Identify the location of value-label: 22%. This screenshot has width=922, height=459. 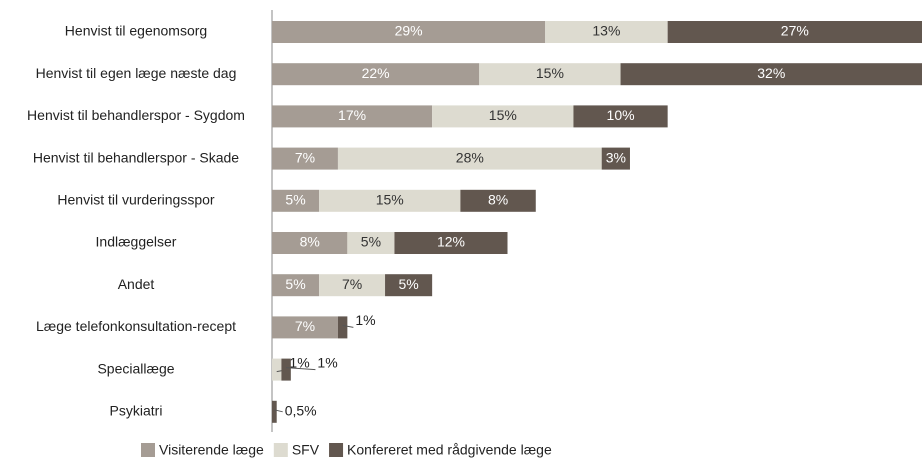
(376, 73).